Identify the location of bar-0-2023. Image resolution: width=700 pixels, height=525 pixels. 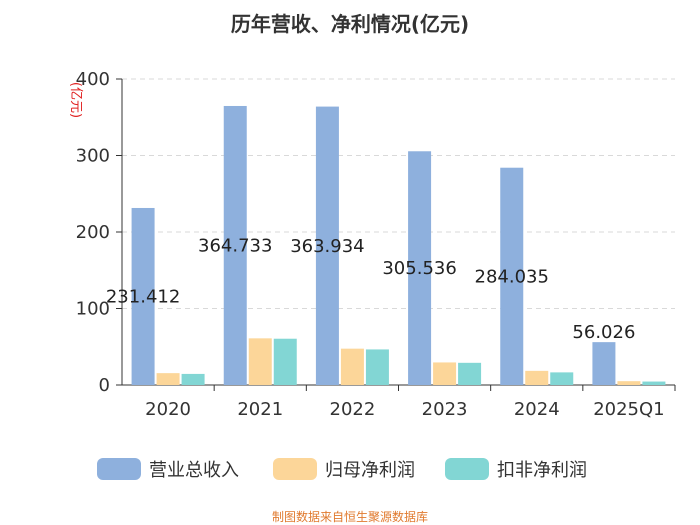
(420, 268).